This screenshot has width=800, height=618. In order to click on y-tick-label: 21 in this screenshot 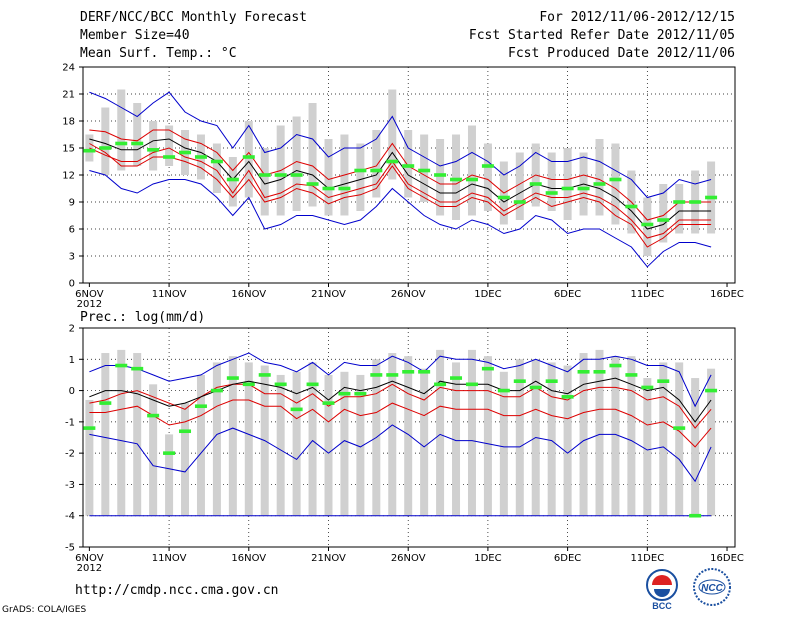, I will do `click(68, 95)`.